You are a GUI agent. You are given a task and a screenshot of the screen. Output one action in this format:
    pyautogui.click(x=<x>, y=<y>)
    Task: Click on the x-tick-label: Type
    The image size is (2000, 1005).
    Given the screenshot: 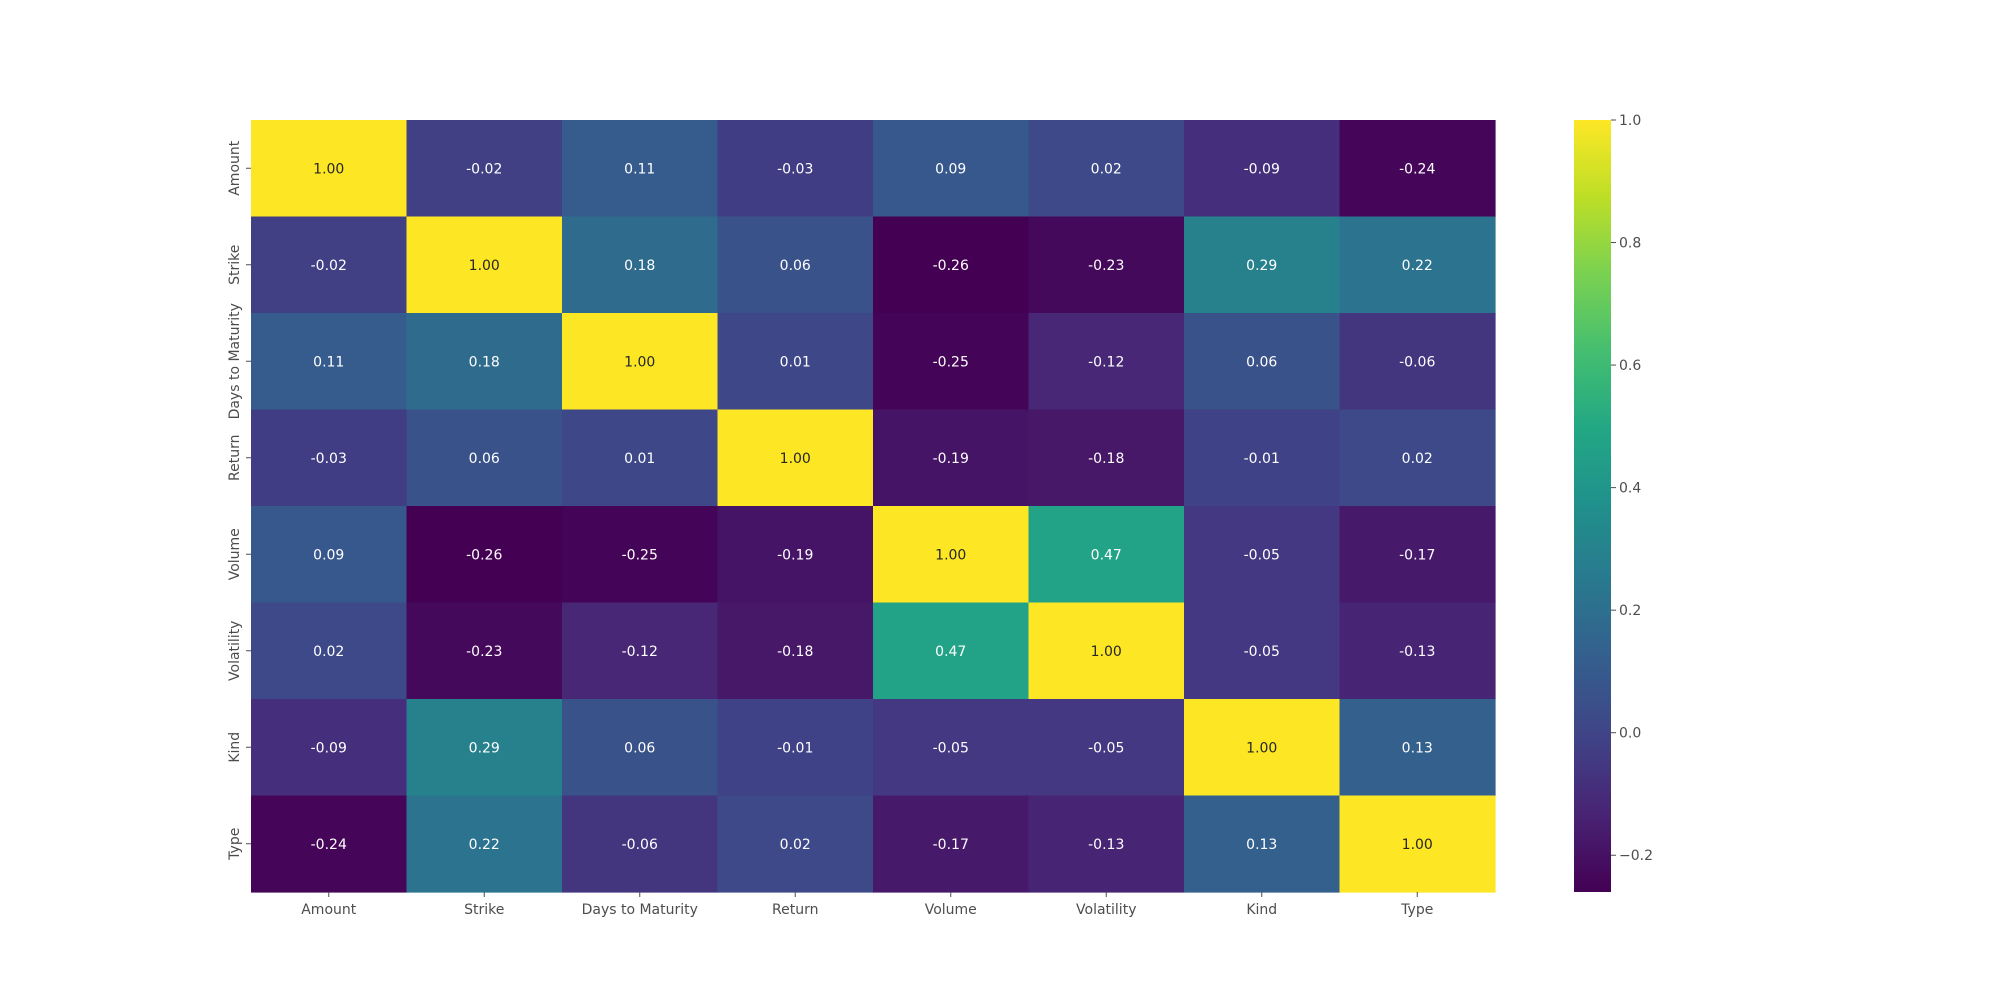 What is the action you would take?
    pyautogui.click(x=1416, y=910)
    